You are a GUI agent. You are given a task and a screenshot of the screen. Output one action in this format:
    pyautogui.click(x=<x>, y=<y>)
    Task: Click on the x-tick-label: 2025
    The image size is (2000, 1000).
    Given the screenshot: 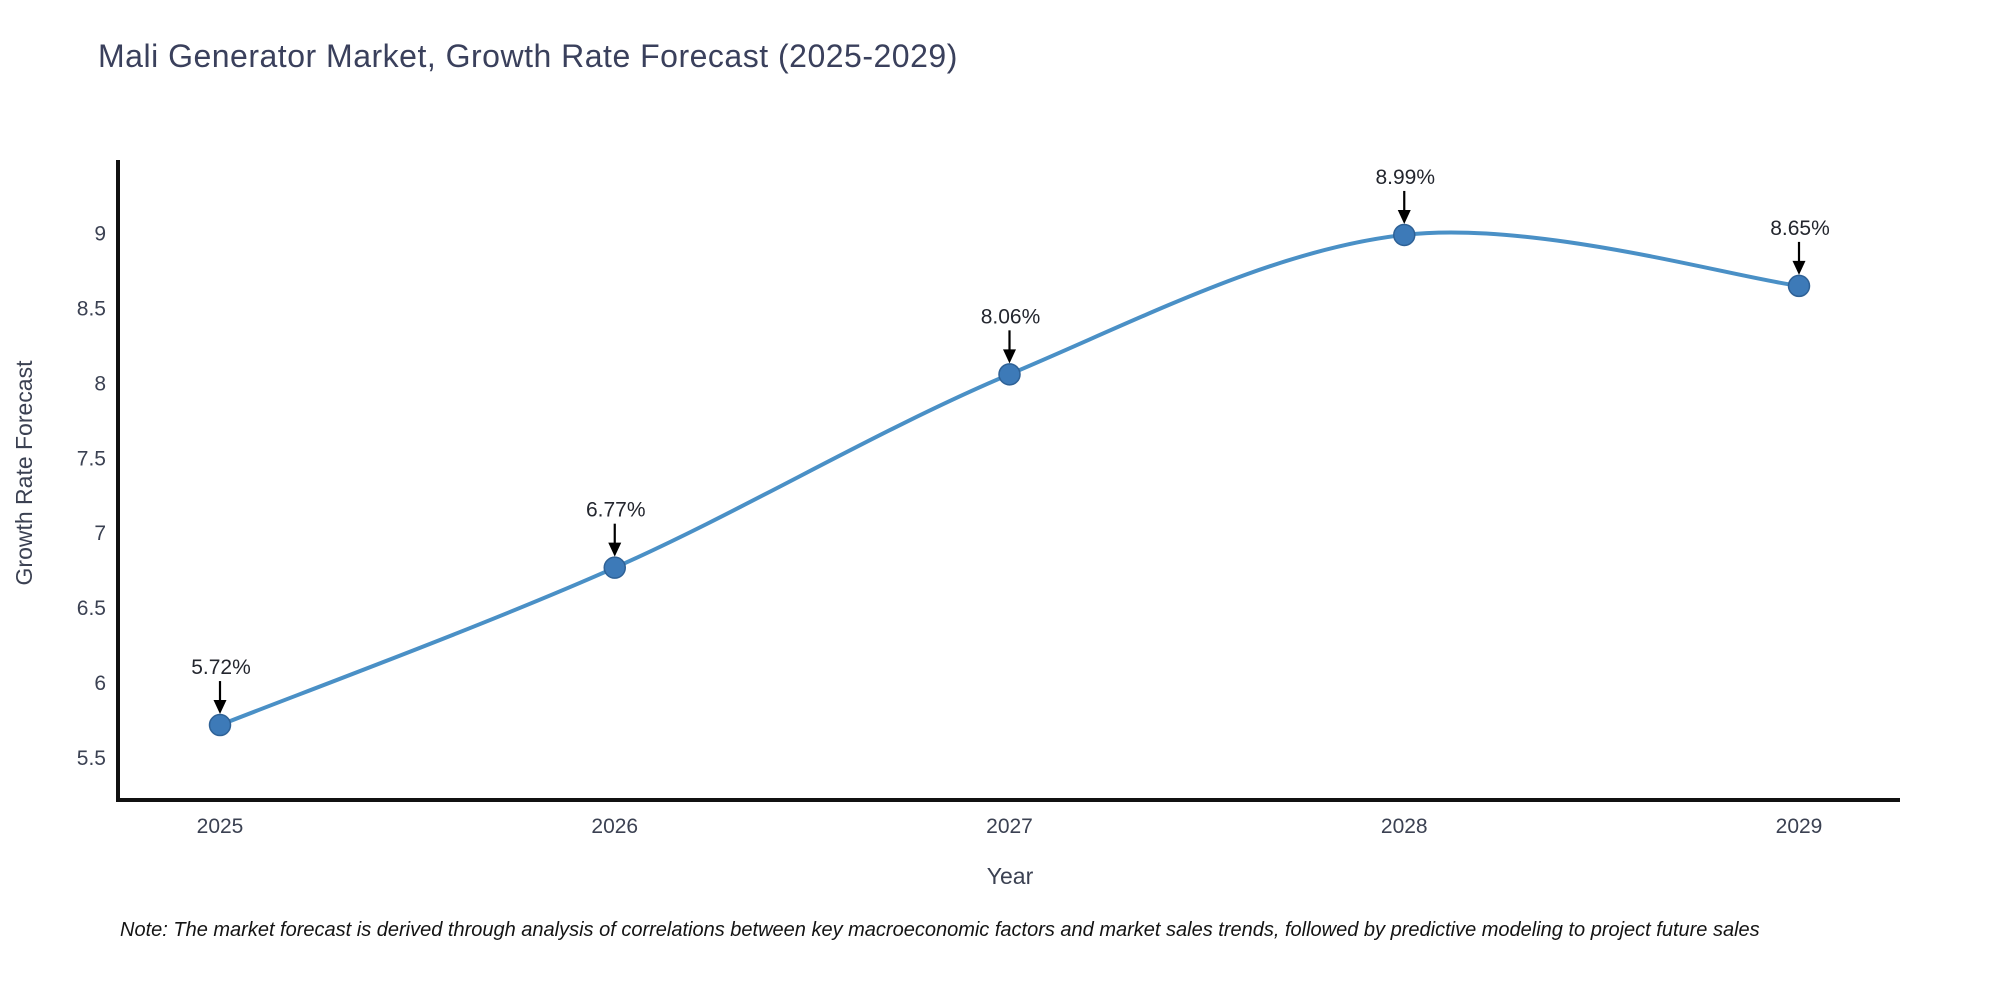 What is the action you would take?
    pyautogui.click(x=220, y=826)
    